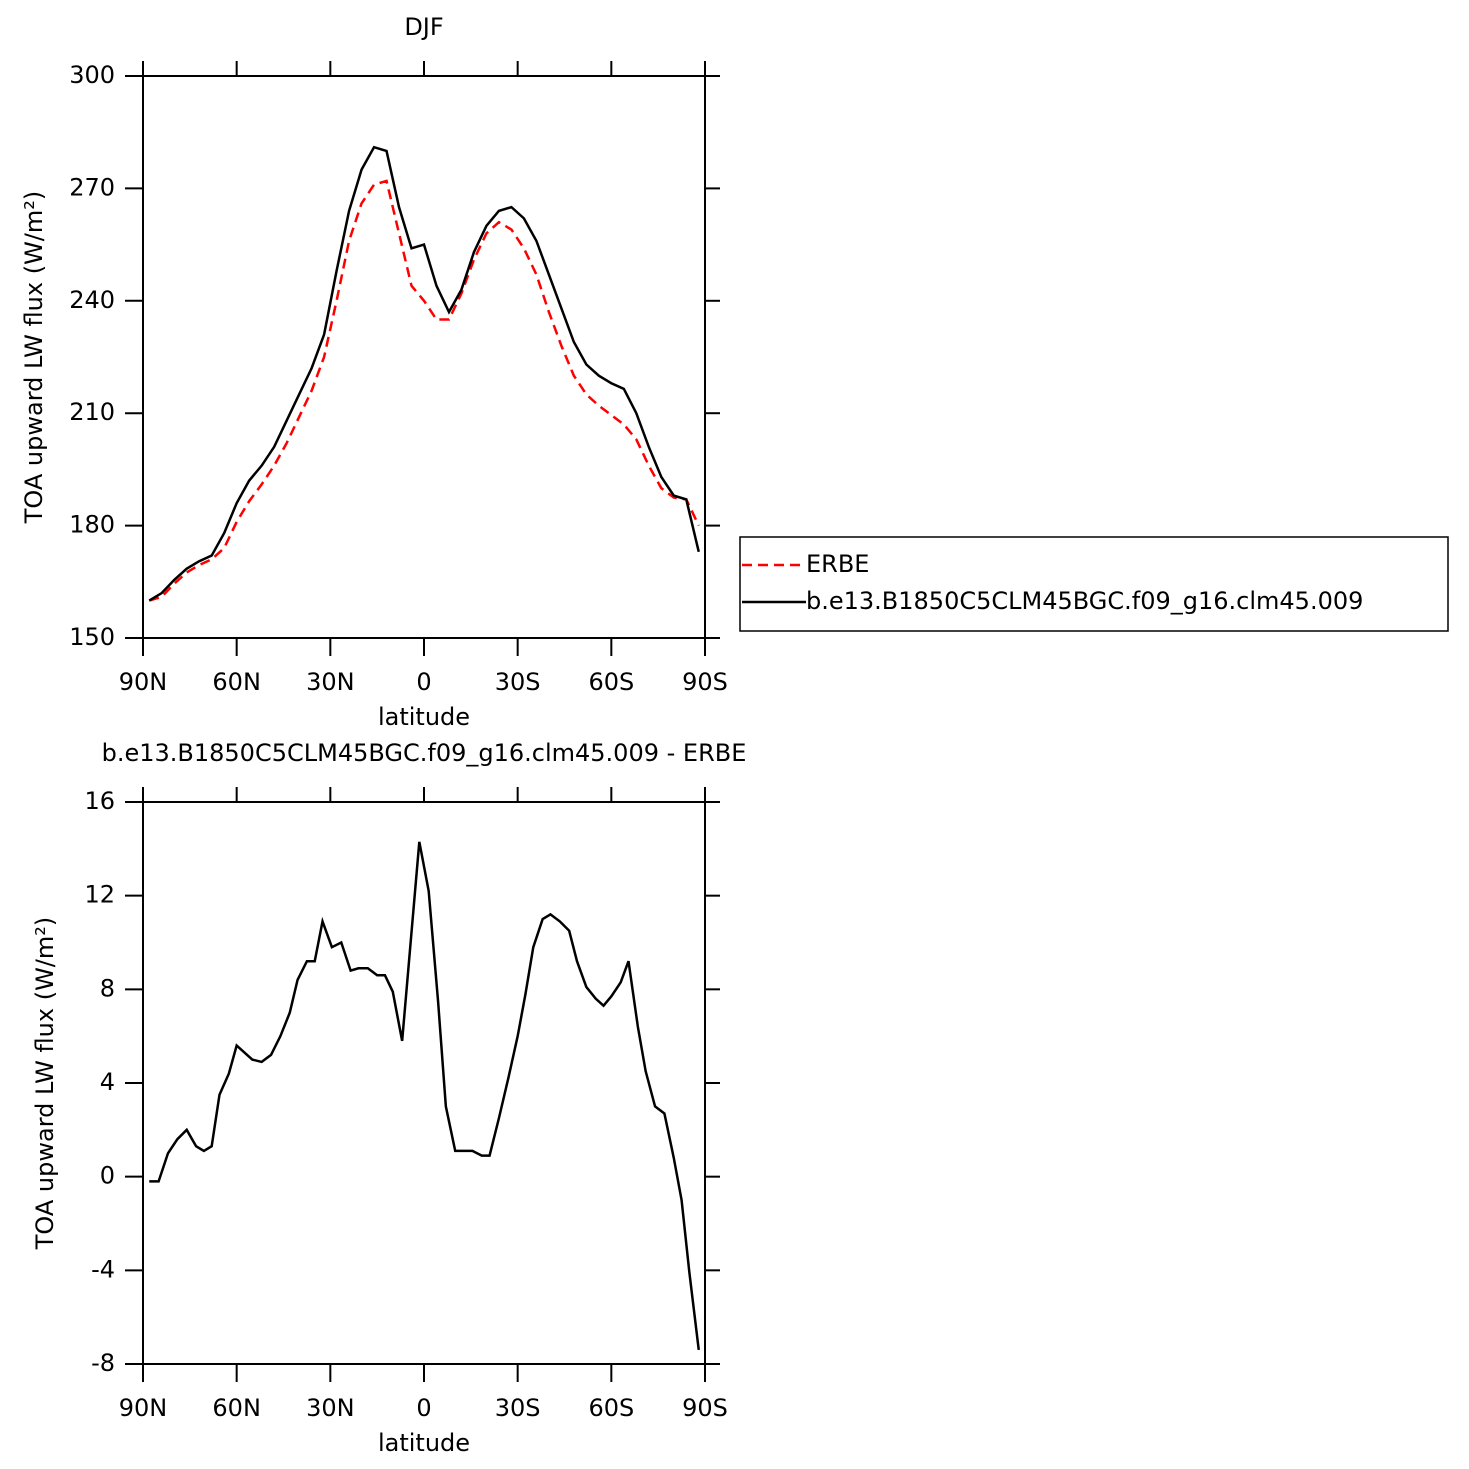  What do you see at coordinates (103, 1269) in the screenshot?
I see `y-tick-label: -4` at bounding box center [103, 1269].